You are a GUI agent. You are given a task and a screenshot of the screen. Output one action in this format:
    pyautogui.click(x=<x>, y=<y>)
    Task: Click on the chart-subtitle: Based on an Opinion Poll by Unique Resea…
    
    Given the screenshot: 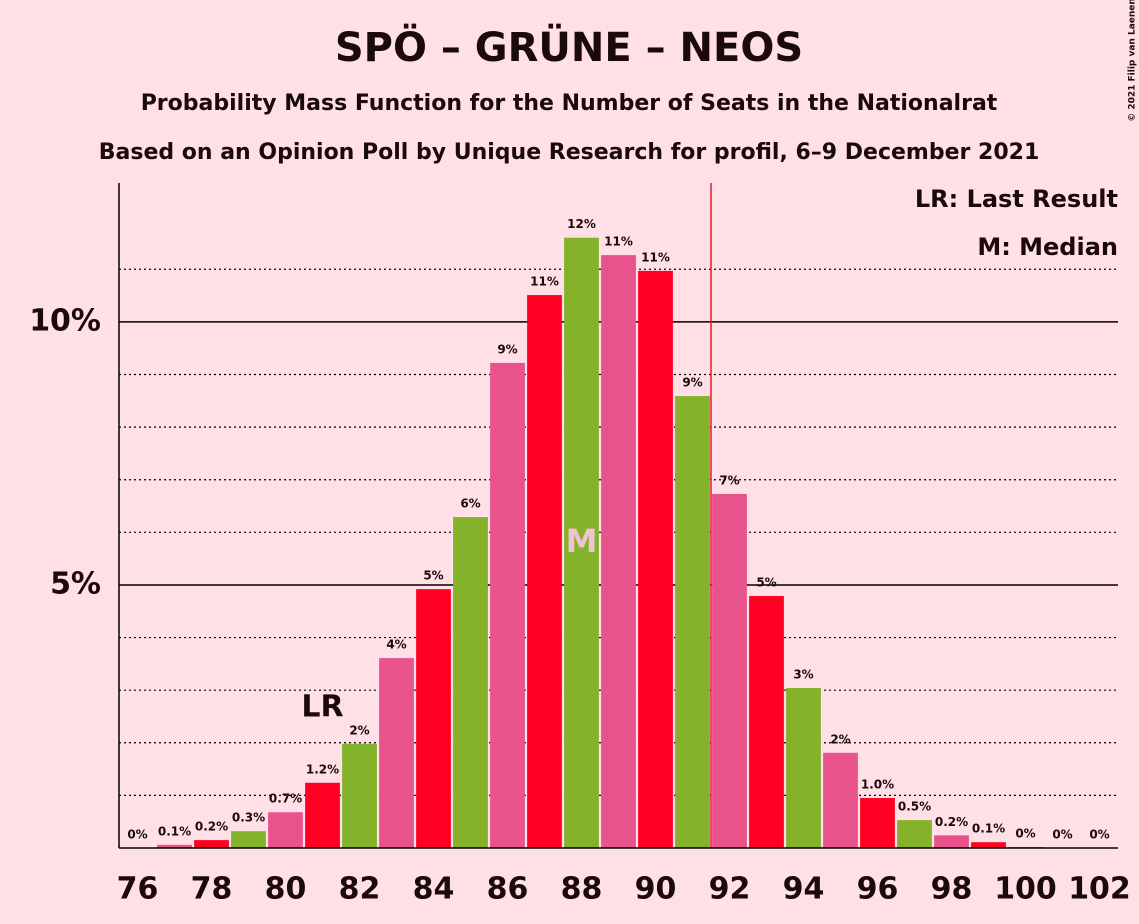 What is the action you would take?
    pyautogui.click(x=569, y=152)
    